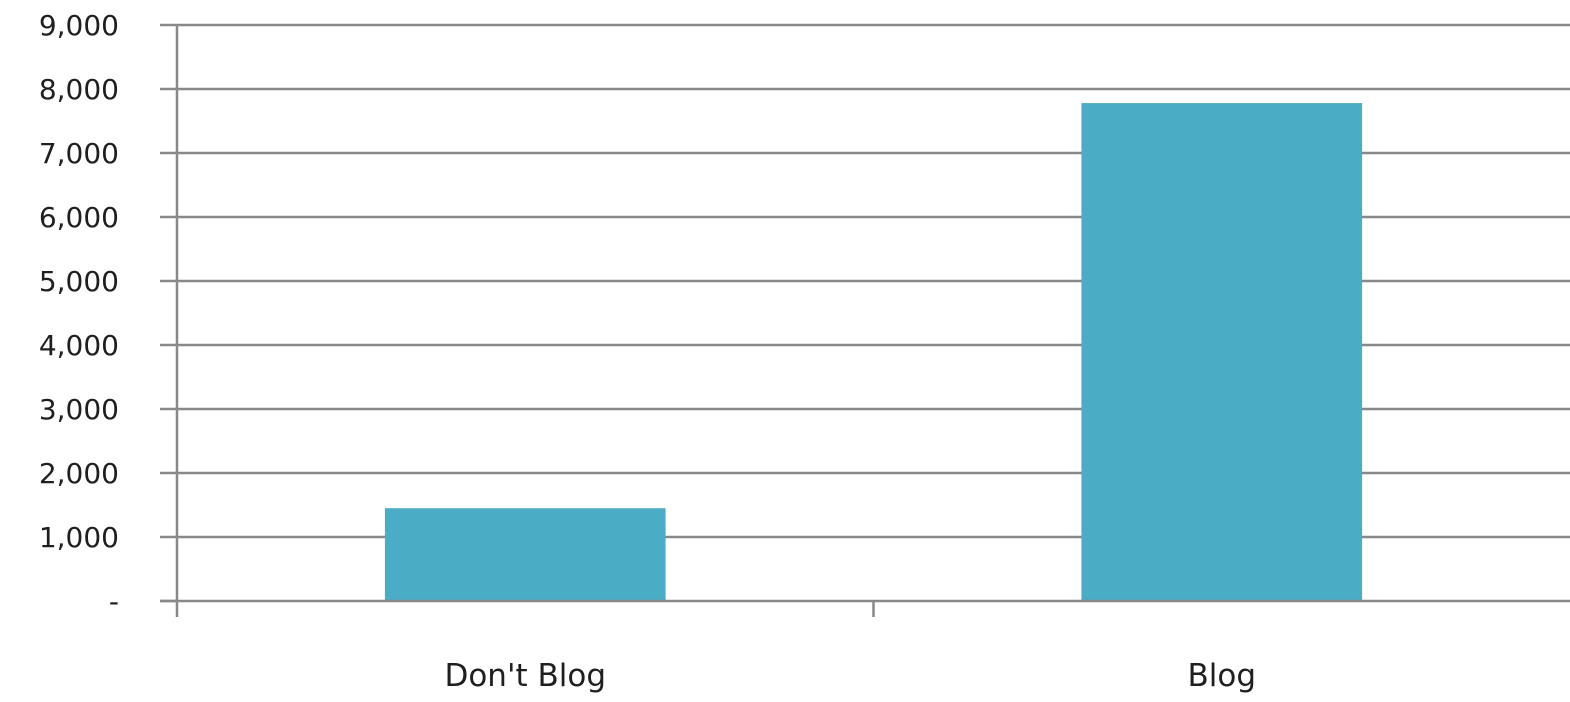 The image size is (1570, 702). Describe the element at coordinates (79, 409) in the screenshot. I see `y-tick-label: 3,000` at that location.